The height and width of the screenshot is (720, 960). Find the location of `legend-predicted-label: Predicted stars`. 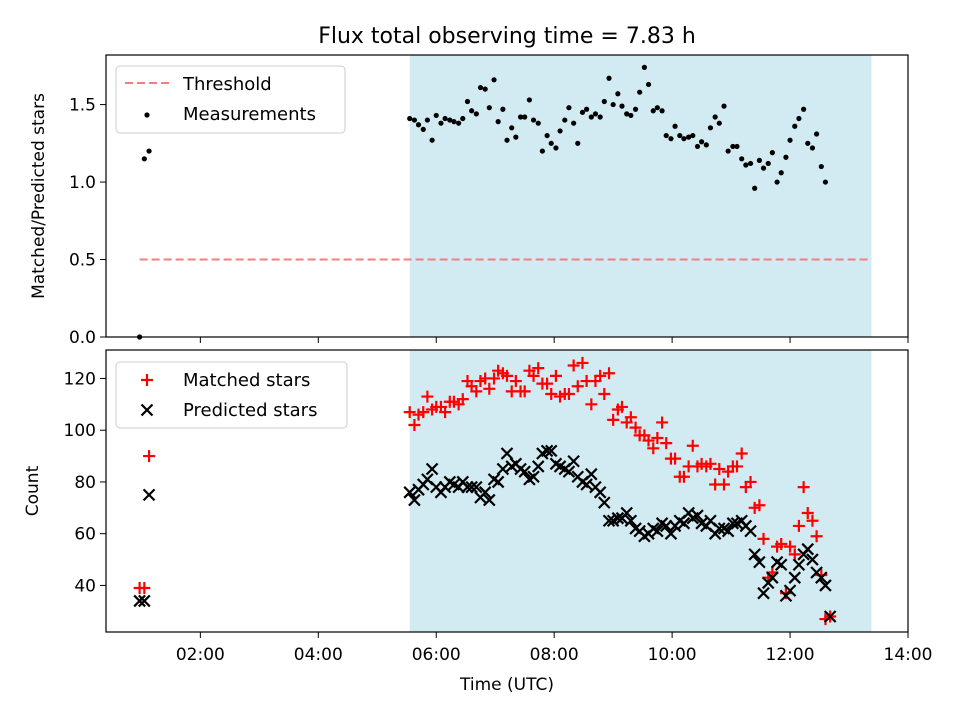

legend-predicted-label: Predicted stars is located at coordinates (250, 410).